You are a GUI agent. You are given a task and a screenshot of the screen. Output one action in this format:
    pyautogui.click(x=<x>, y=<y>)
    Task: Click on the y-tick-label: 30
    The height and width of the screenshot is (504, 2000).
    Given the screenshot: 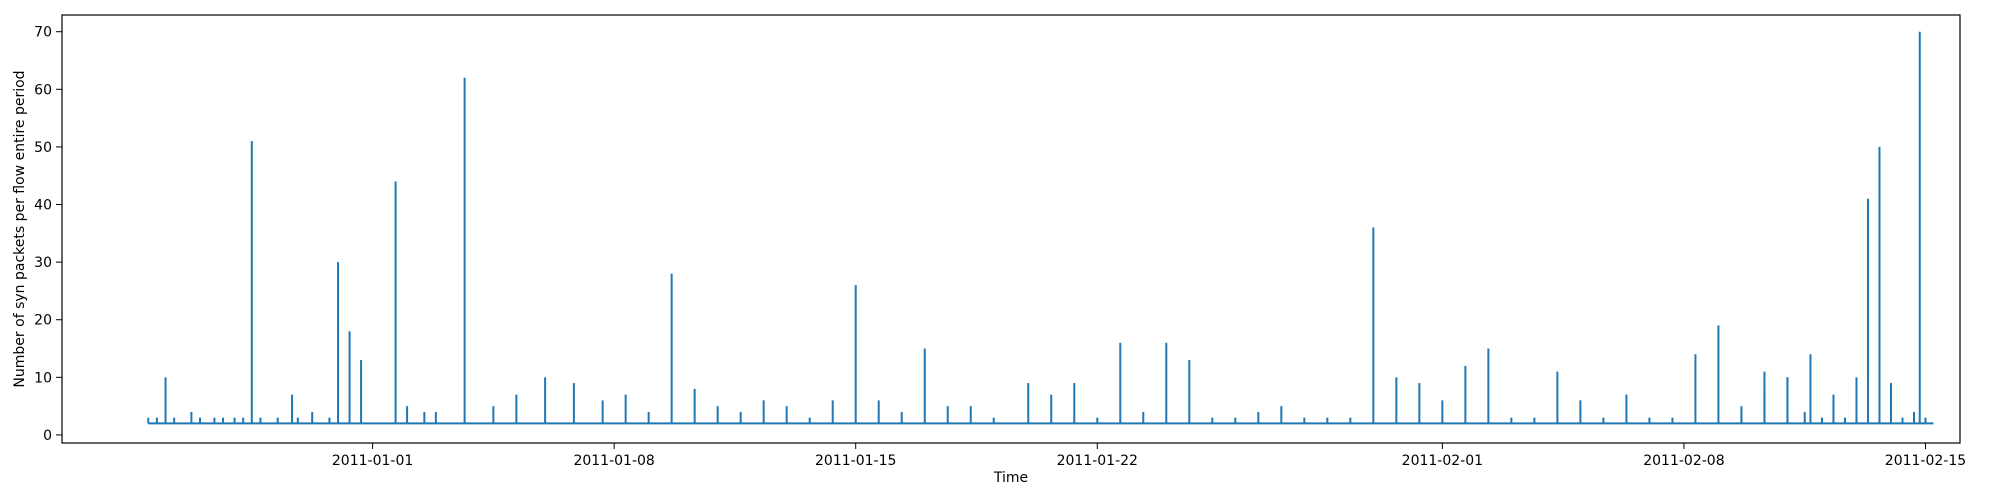 What is the action you would take?
    pyautogui.click(x=43, y=263)
    